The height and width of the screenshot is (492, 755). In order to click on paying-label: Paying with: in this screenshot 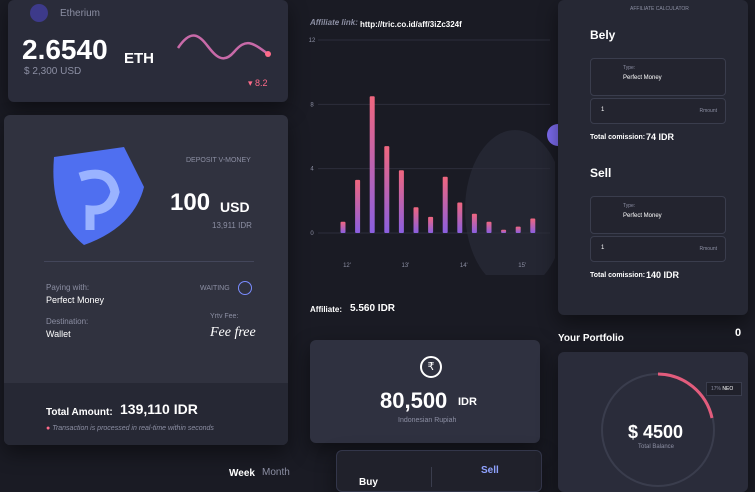, I will do `click(68, 287)`.